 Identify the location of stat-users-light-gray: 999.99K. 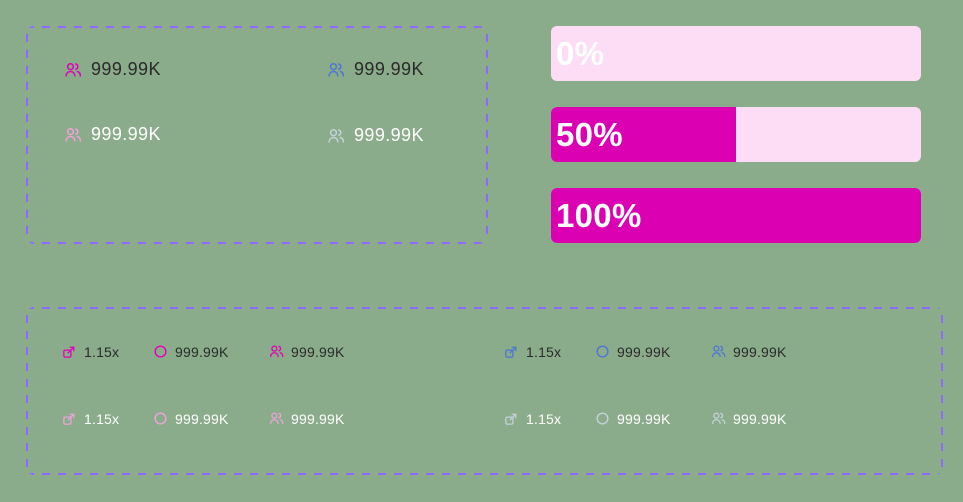
(375, 135).